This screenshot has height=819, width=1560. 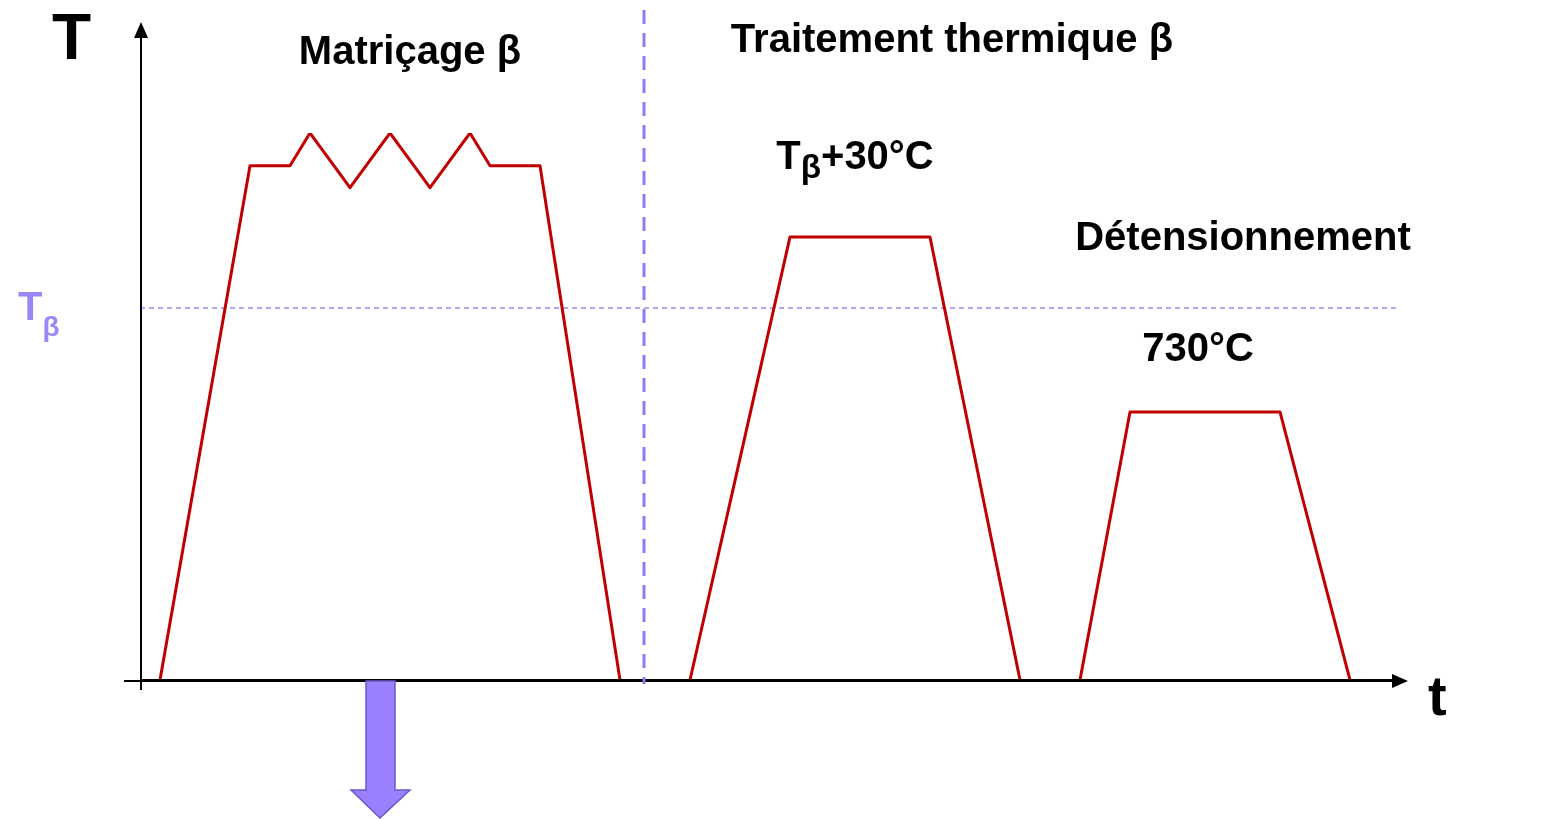 What do you see at coordinates (1437, 695) in the screenshot?
I see `x-axis-title: t` at bounding box center [1437, 695].